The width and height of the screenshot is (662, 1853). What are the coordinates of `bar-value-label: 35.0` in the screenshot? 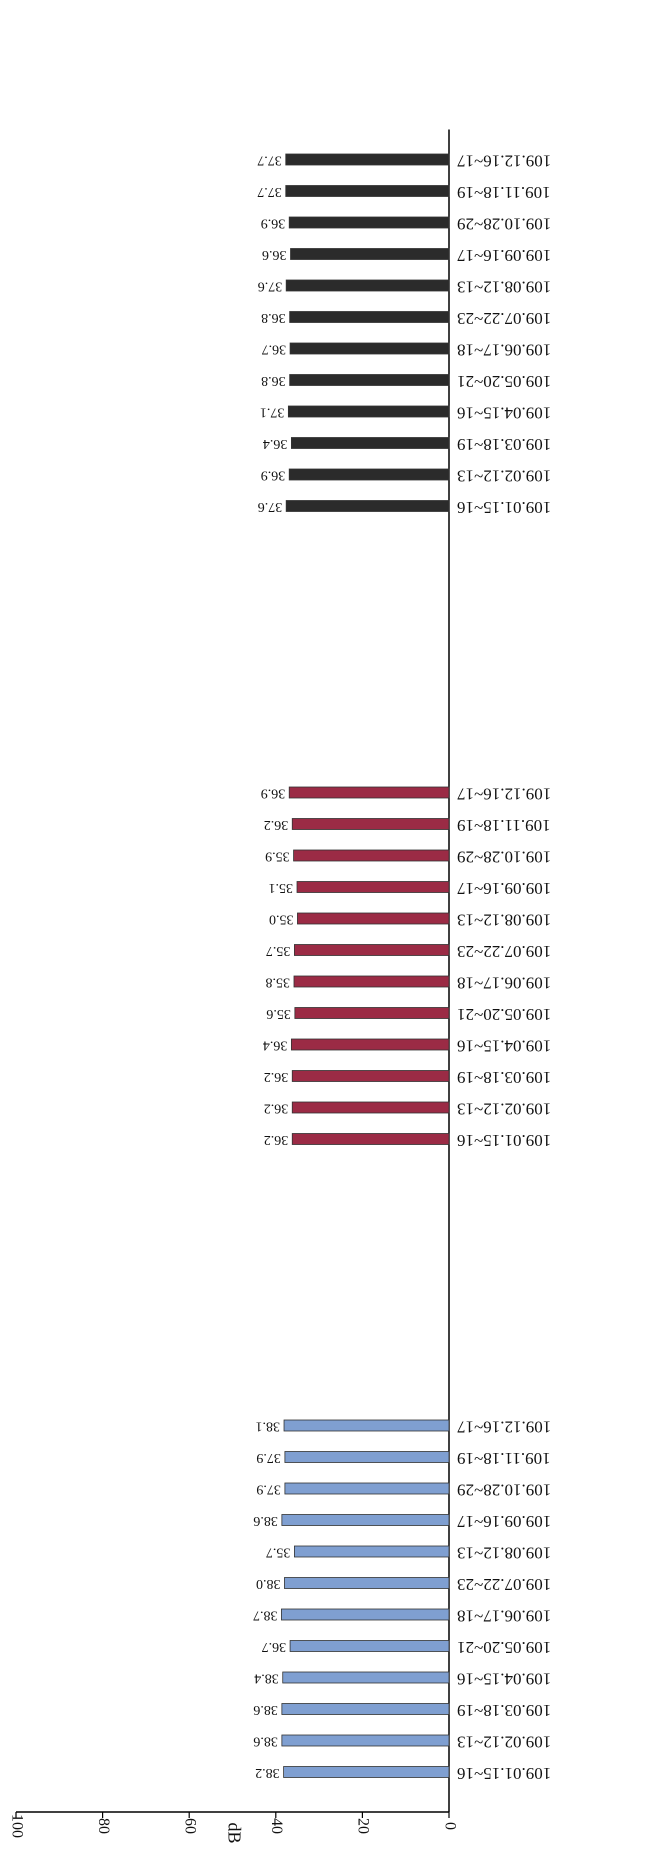 It's located at (281, 918).